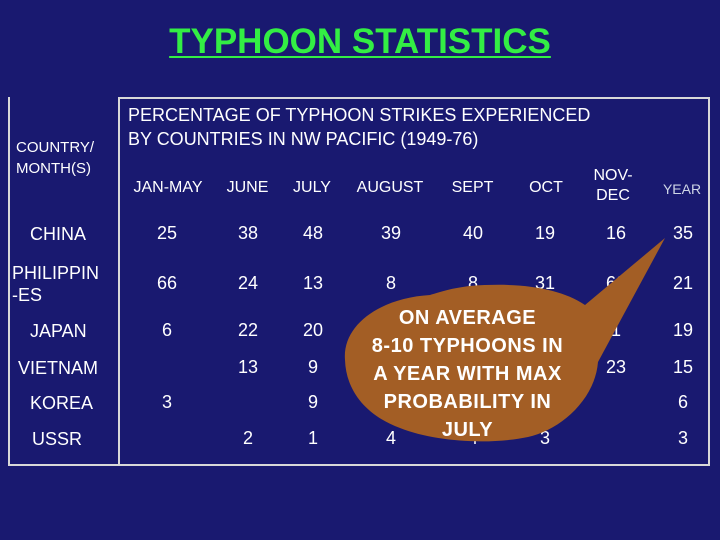 Image resolution: width=720 pixels, height=540 pixels. I want to click on column-header-sept: SEPT, so click(472, 187).